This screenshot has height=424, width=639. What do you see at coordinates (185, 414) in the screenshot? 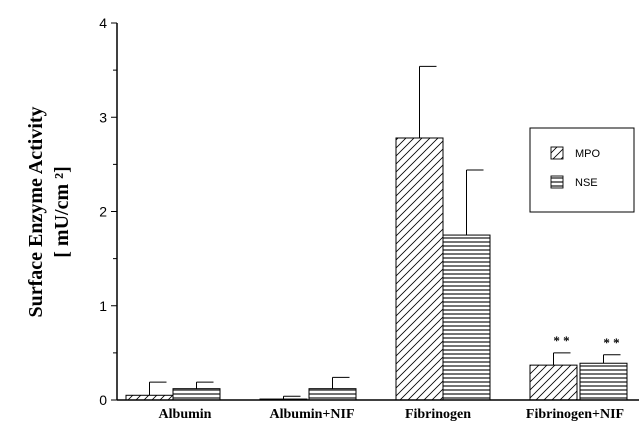
I see `x-category-label: Albumin` at bounding box center [185, 414].